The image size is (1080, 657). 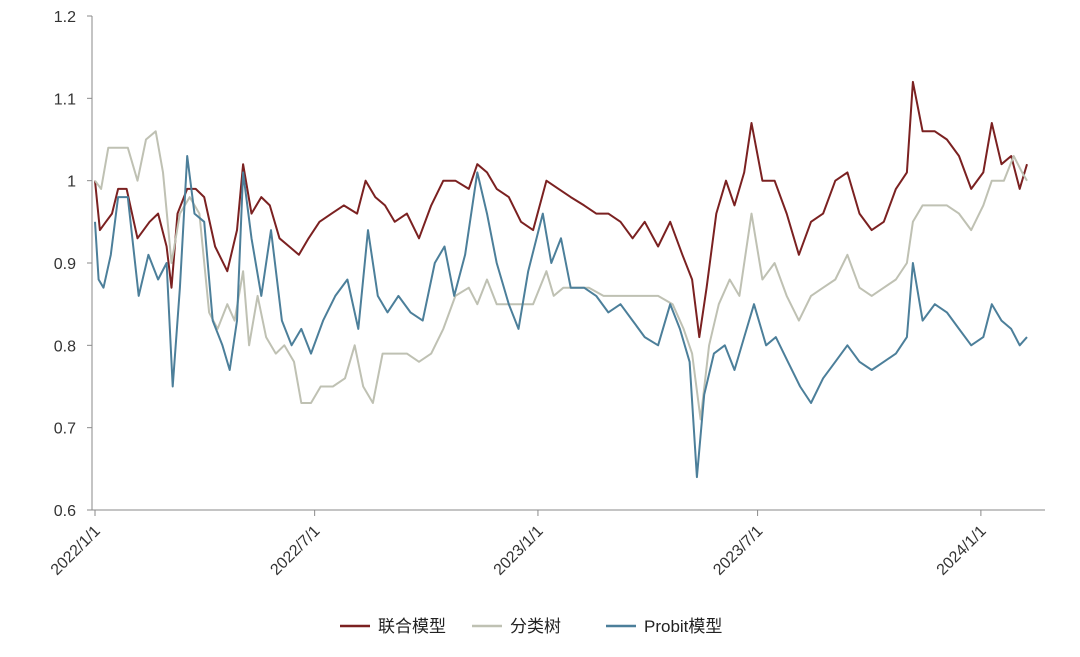 I want to click on legend: 联合模型 分类树 Probit模型, so click(x=531, y=626).